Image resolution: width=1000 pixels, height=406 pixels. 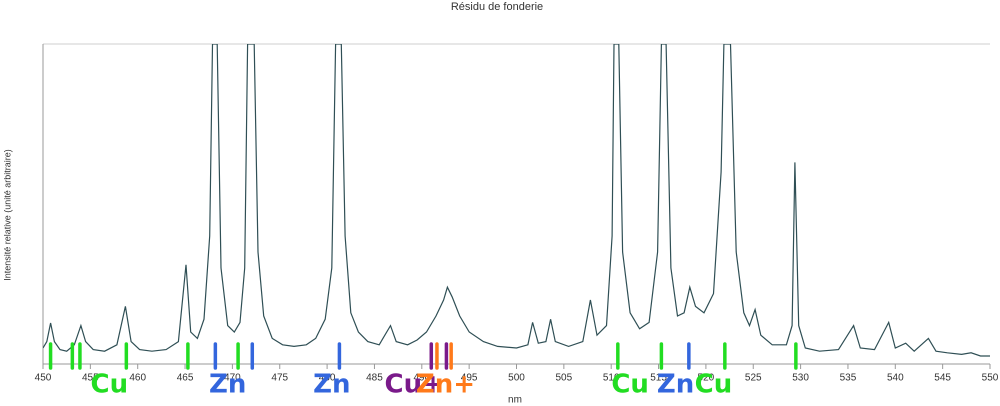 What do you see at coordinates (516, 378) in the screenshot?
I see `x-tick-label: 500` at bounding box center [516, 378].